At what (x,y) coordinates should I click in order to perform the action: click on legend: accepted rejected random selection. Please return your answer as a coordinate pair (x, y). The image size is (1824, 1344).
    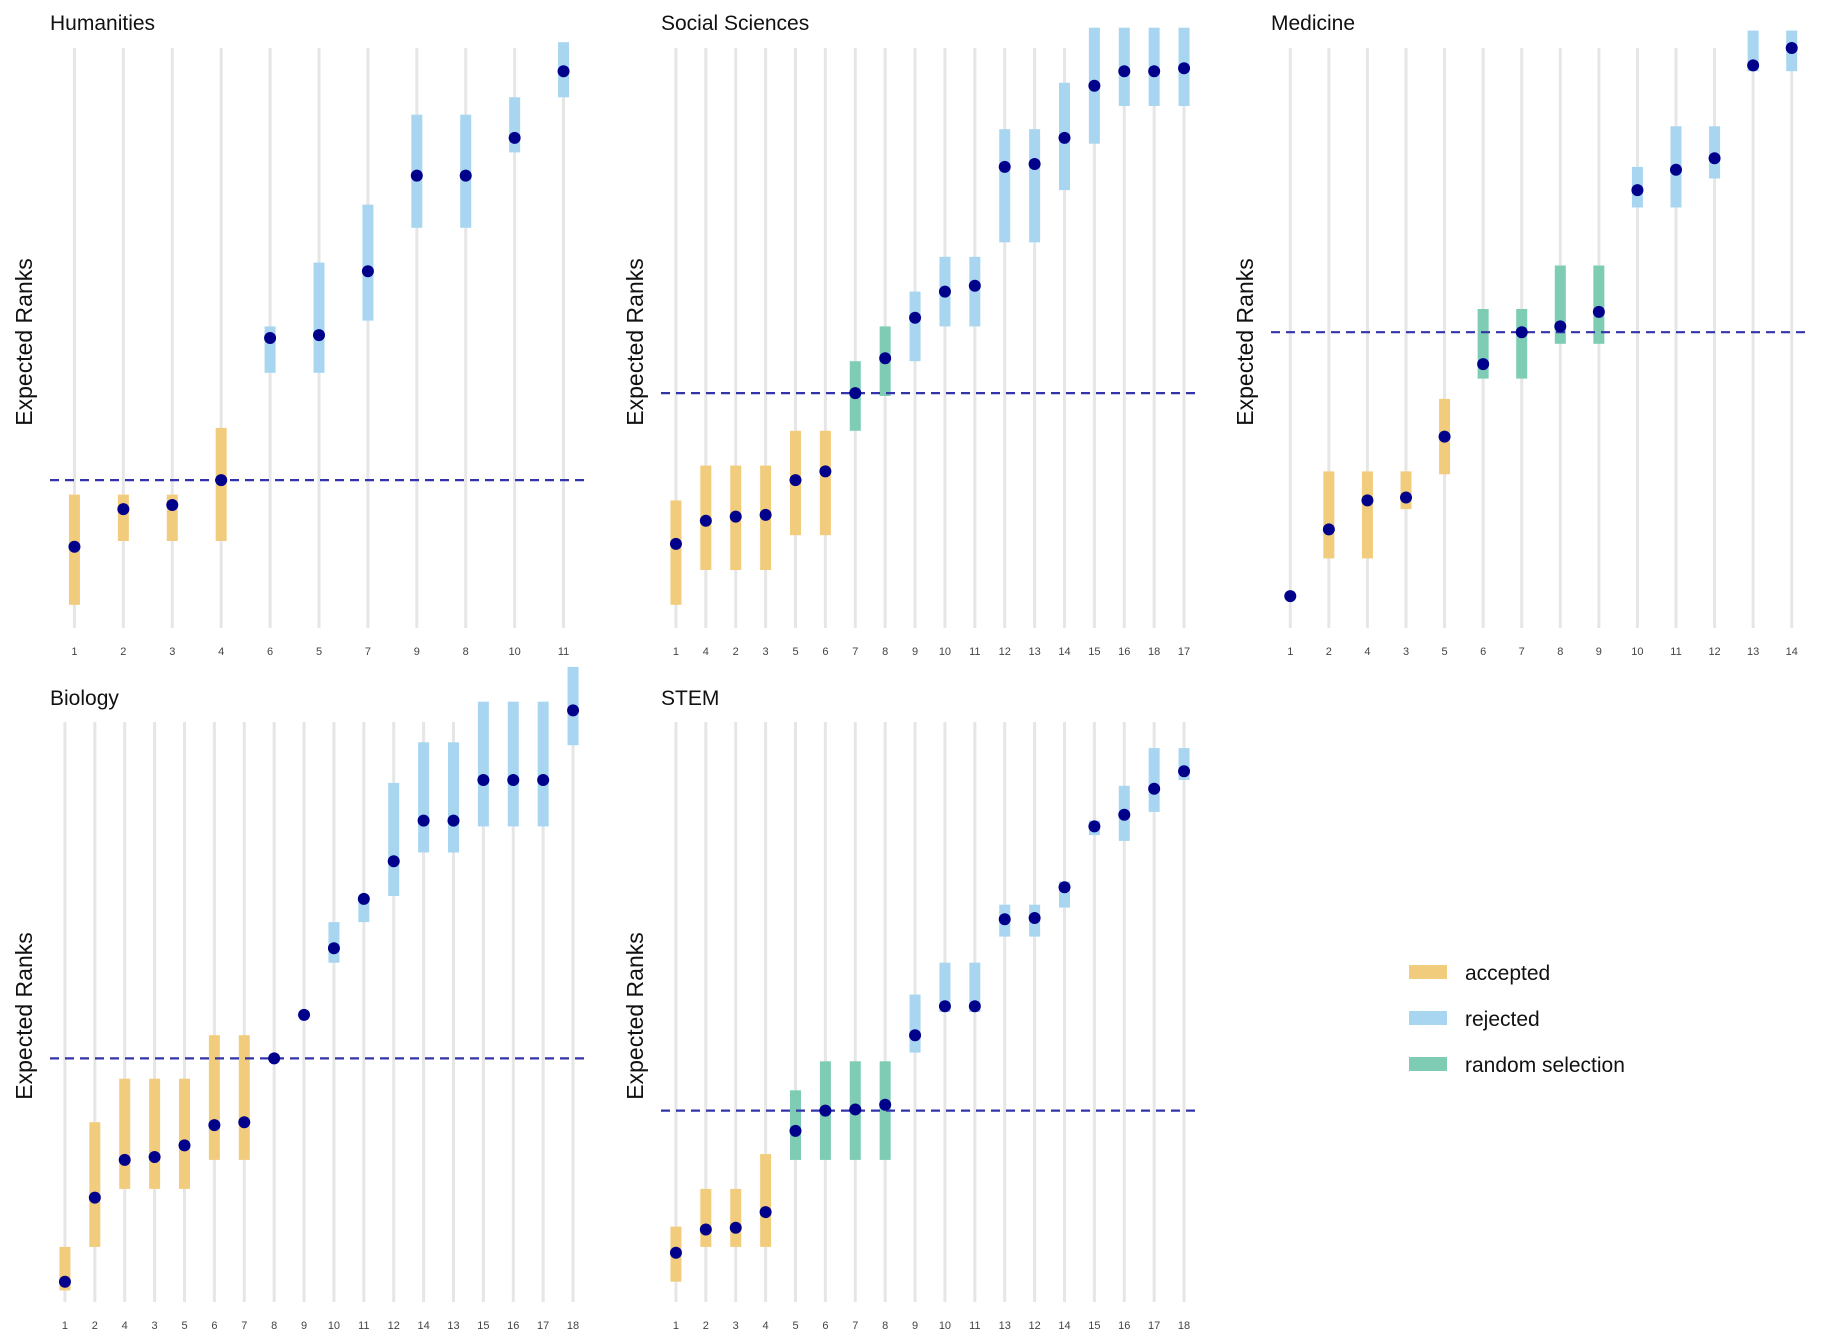
    Looking at the image, I should click on (1517, 1019).